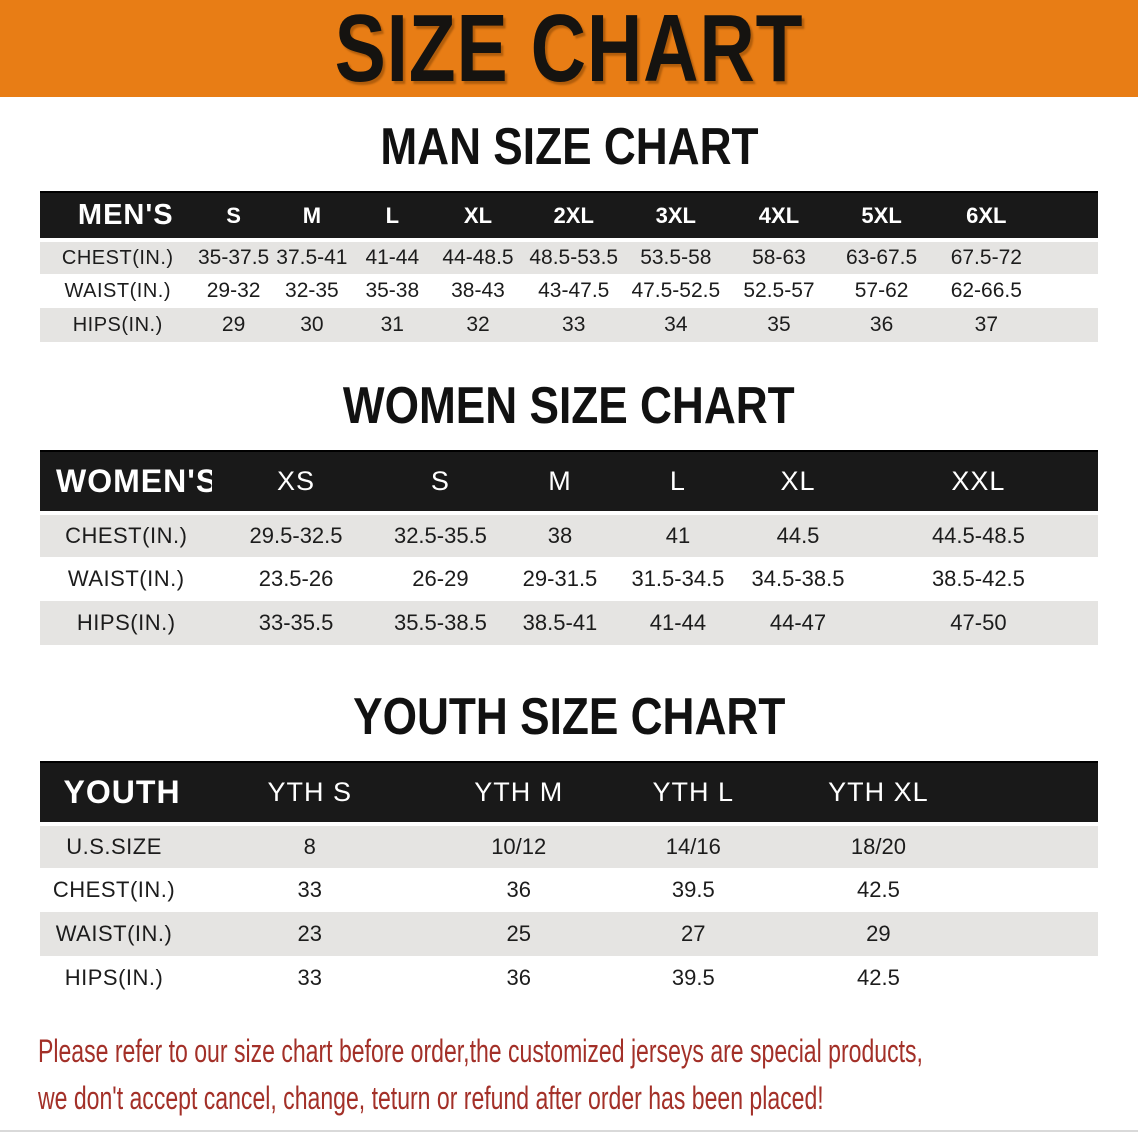  Describe the element at coordinates (114, 793) in the screenshot. I see `youth-corner-label: YOUTH` at that location.